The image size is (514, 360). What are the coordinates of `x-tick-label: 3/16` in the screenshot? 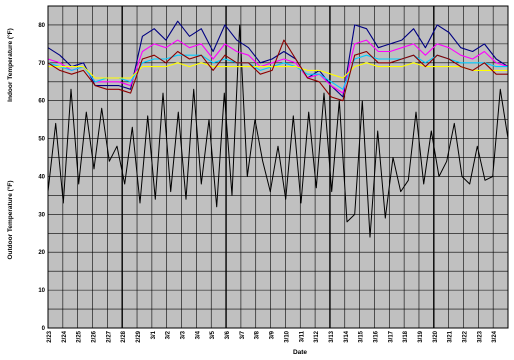 It's located at (376, 336).